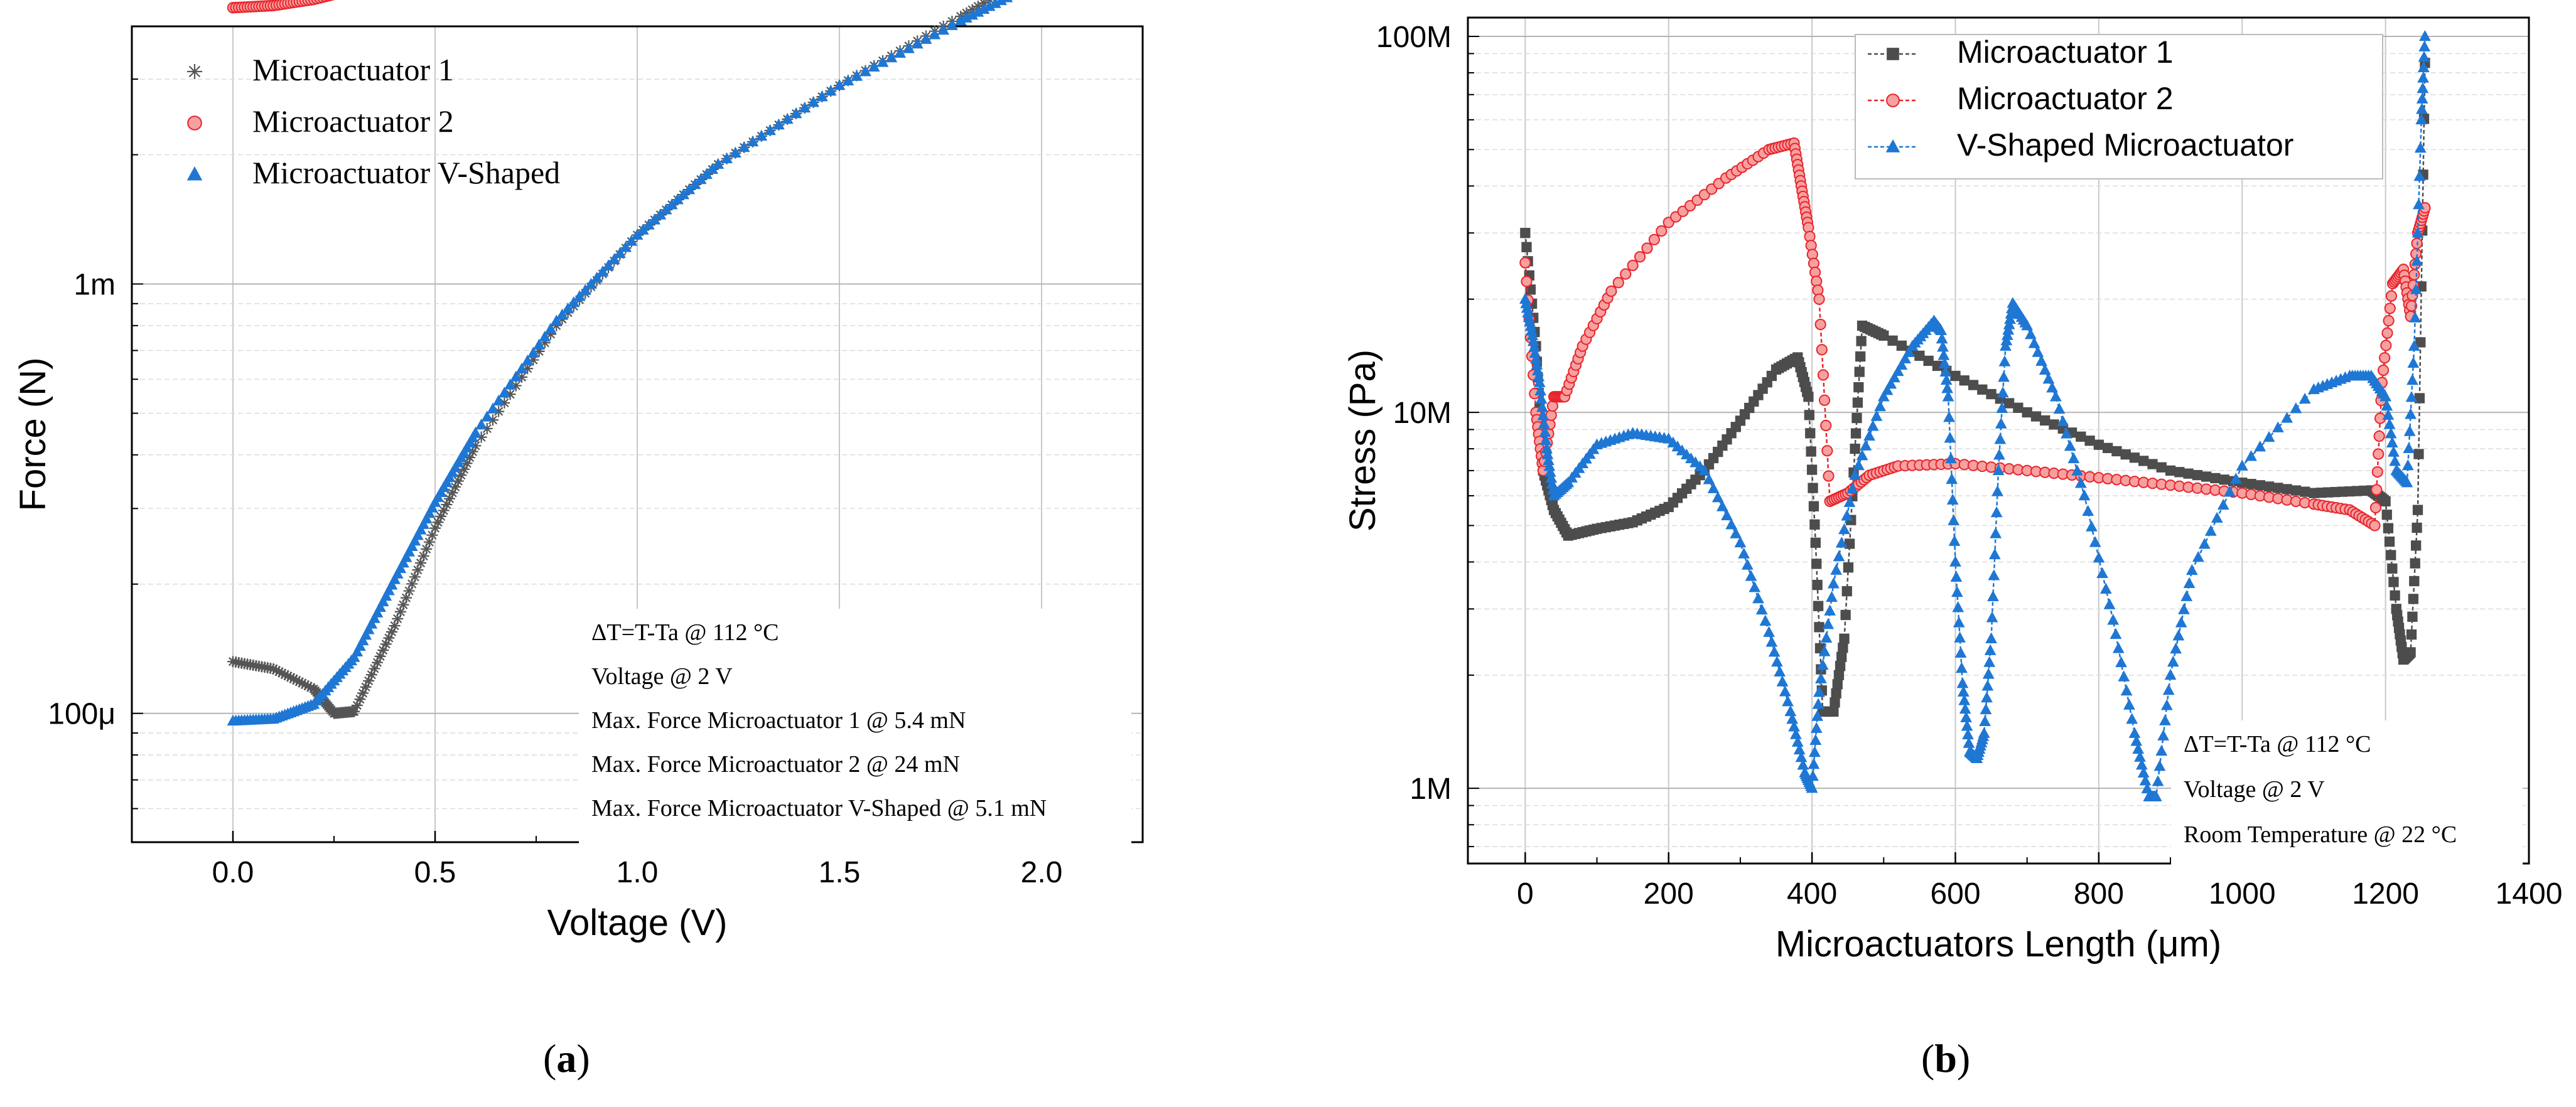 This screenshot has height=1107, width=2576. Describe the element at coordinates (2021, 52) in the screenshot. I see `legend-item-1: Microactuator 1` at that location.